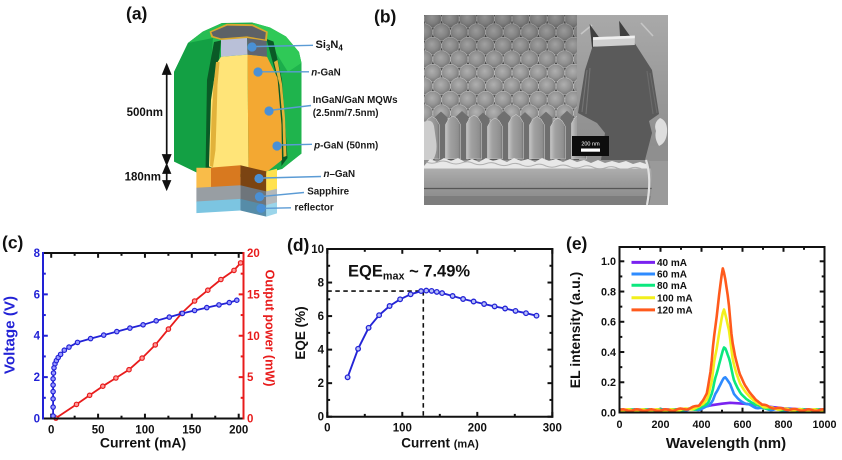 The image size is (842, 460). I want to click on svg-text: 50, so click(98, 431).